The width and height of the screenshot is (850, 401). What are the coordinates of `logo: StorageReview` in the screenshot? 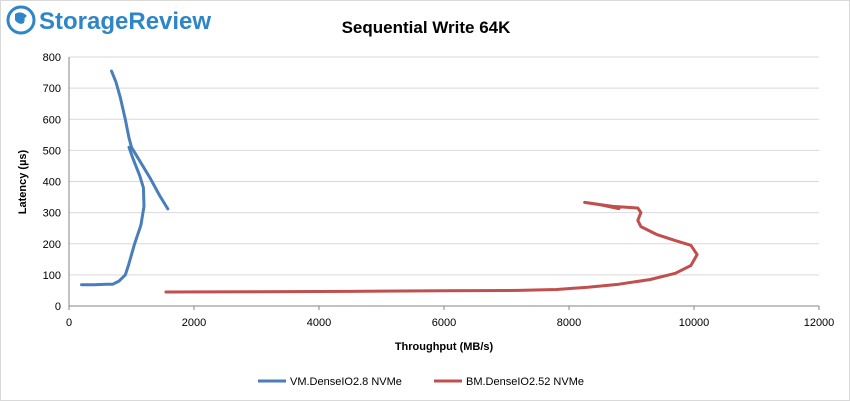 It's located at (108, 20).